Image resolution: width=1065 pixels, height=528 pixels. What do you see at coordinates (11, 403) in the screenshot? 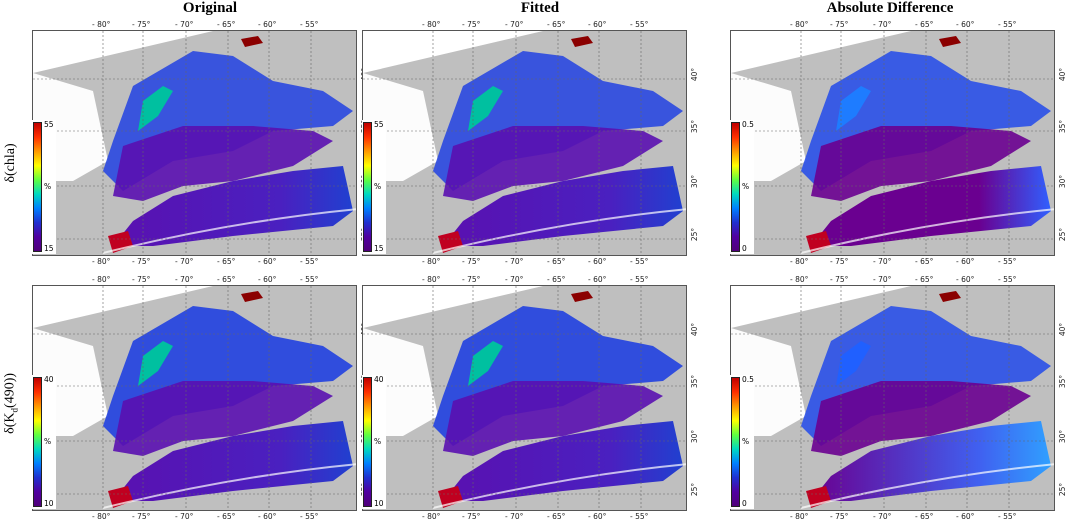
I see `row-label-kd490: δ(Kd(490))` at bounding box center [11, 403].